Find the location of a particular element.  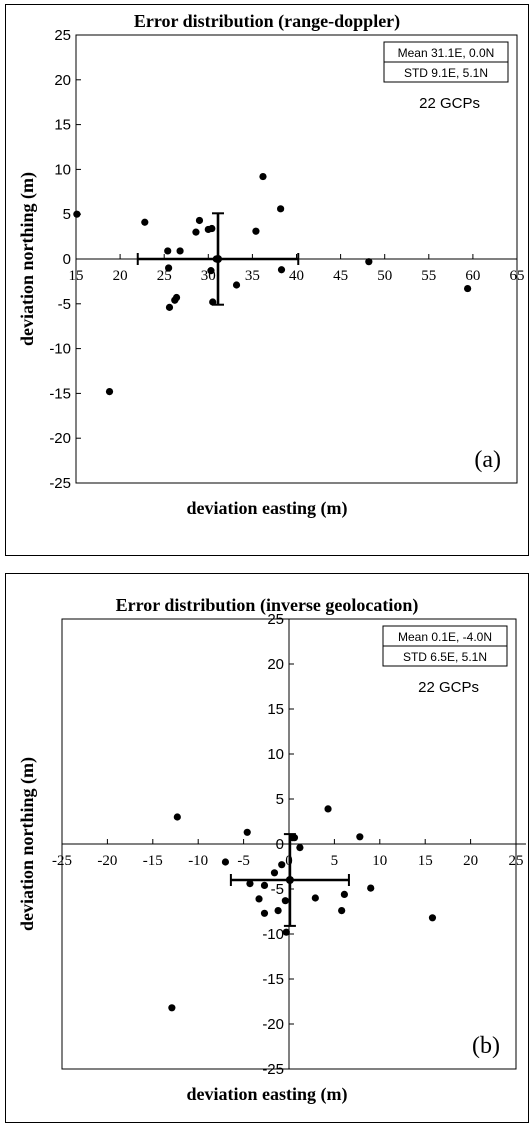

panel-label: (b) is located at coordinates (486, 1046).